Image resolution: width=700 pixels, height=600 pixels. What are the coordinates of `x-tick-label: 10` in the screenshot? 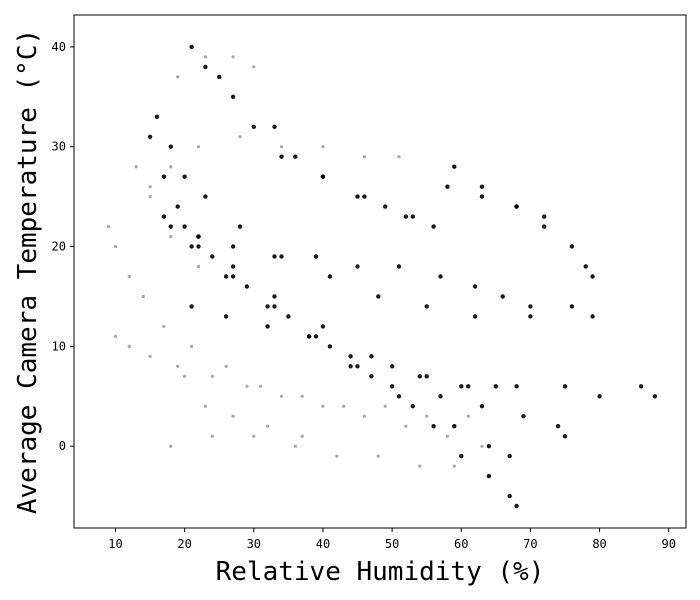 It's located at (115, 544).